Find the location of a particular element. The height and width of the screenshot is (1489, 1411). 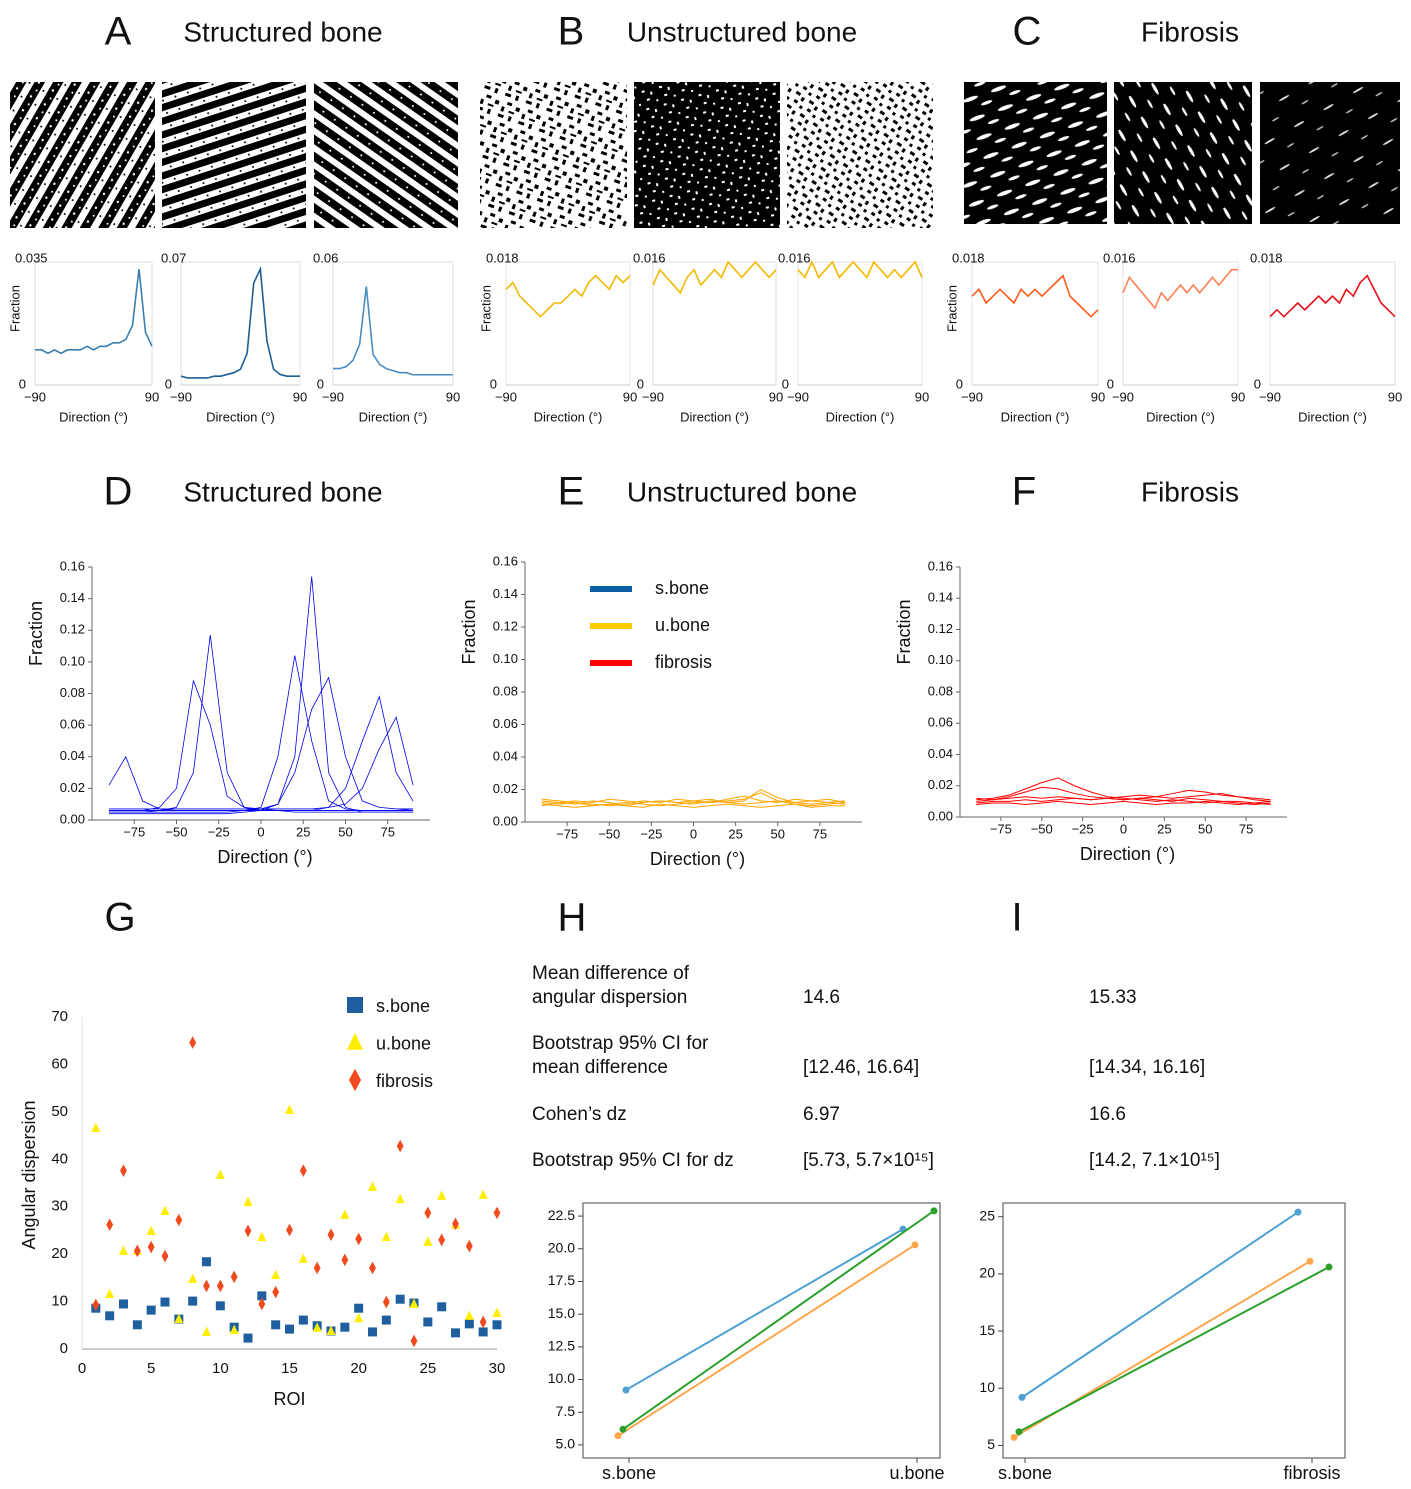

legend-label: fibrosis is located at coordinates (404, 1081).